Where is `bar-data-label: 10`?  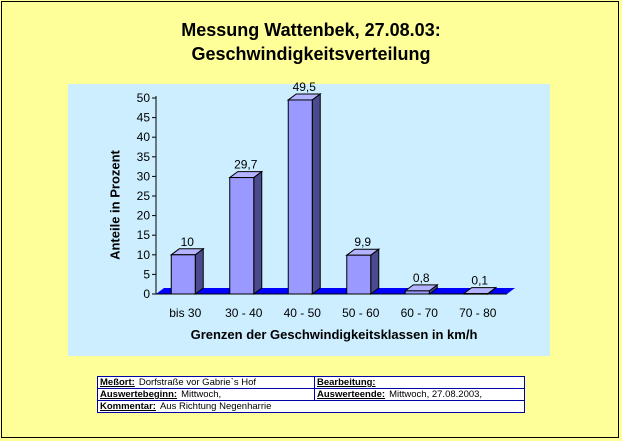 bar-data-label: 10 is located at coordinates (188, 242).